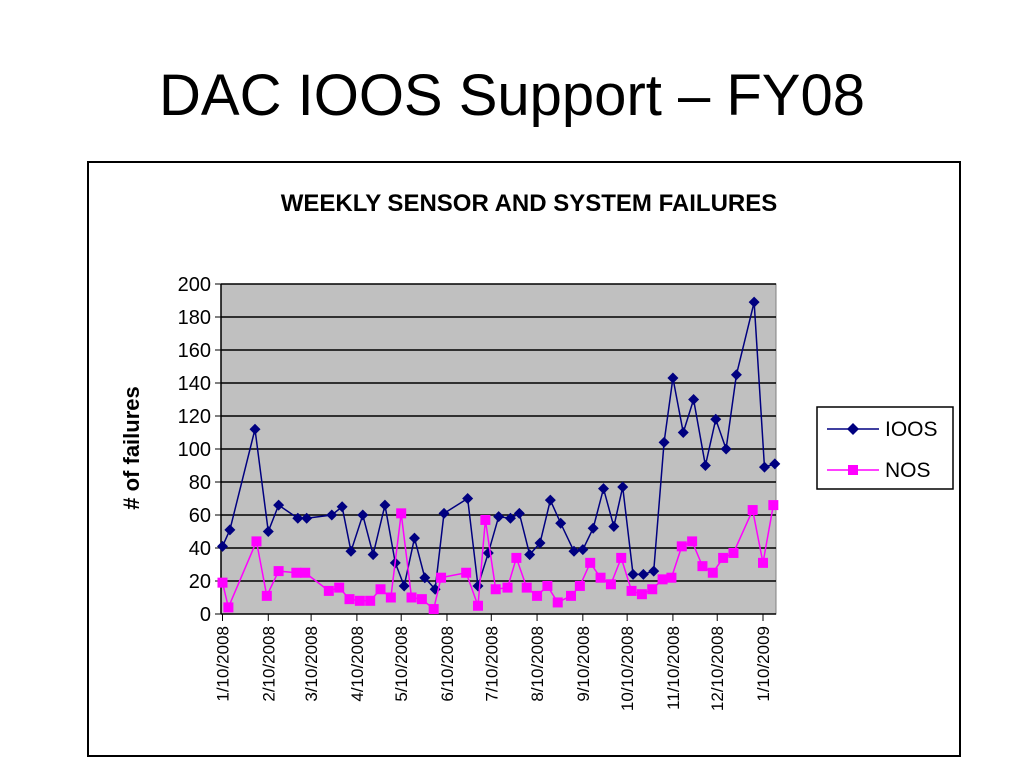 The width and height of the screenshot is (1024, 768). I want to click on legend-label-ioos: IOOS, so click(911, 429).